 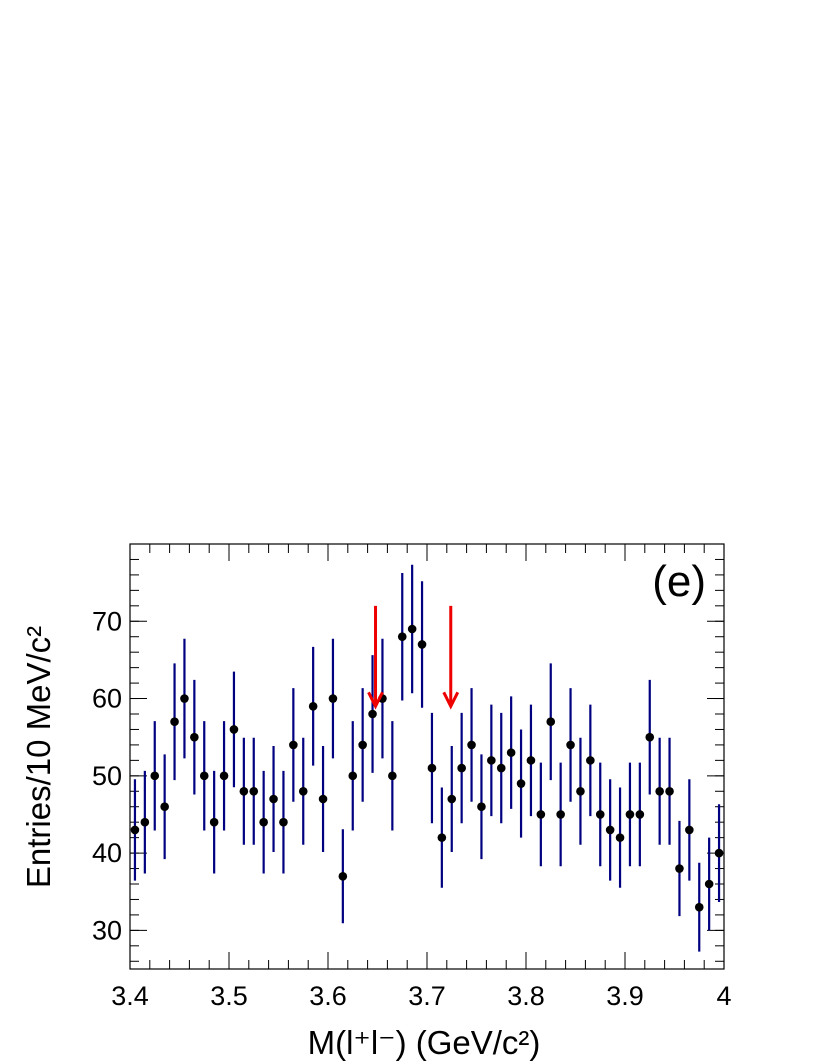 What do you see at coordinates (130, 996) in the screenshot?
I see `x-tick-label: 3.4` at bounding box center [130, 996].